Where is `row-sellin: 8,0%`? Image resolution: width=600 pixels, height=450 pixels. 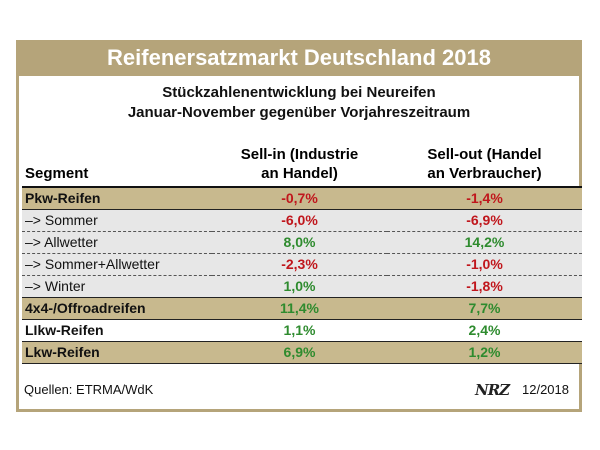 row-sellin: 8,0% is located at coordinates (299, 242).